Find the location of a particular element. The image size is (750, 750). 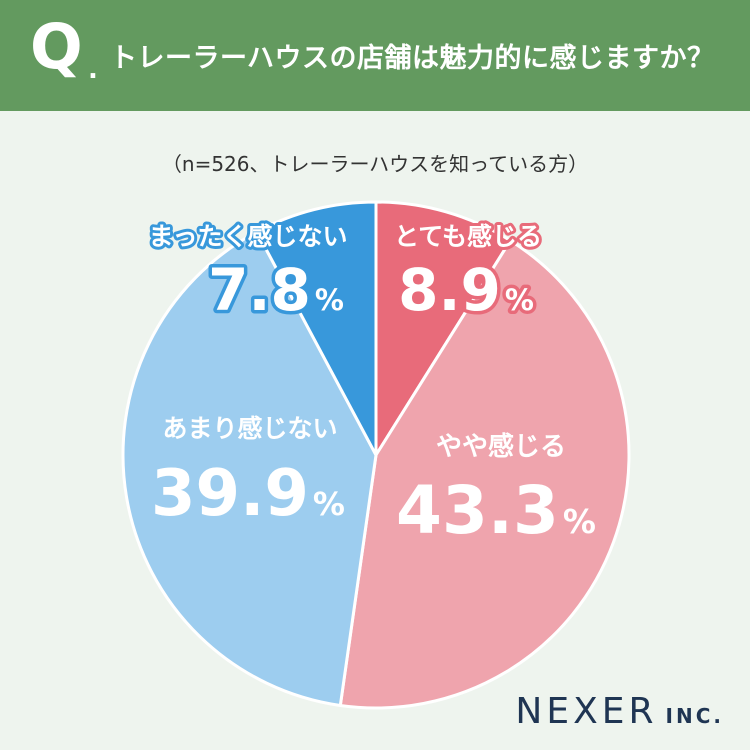

slice-value-3: 39.9% is located at coordinates (248, 494).